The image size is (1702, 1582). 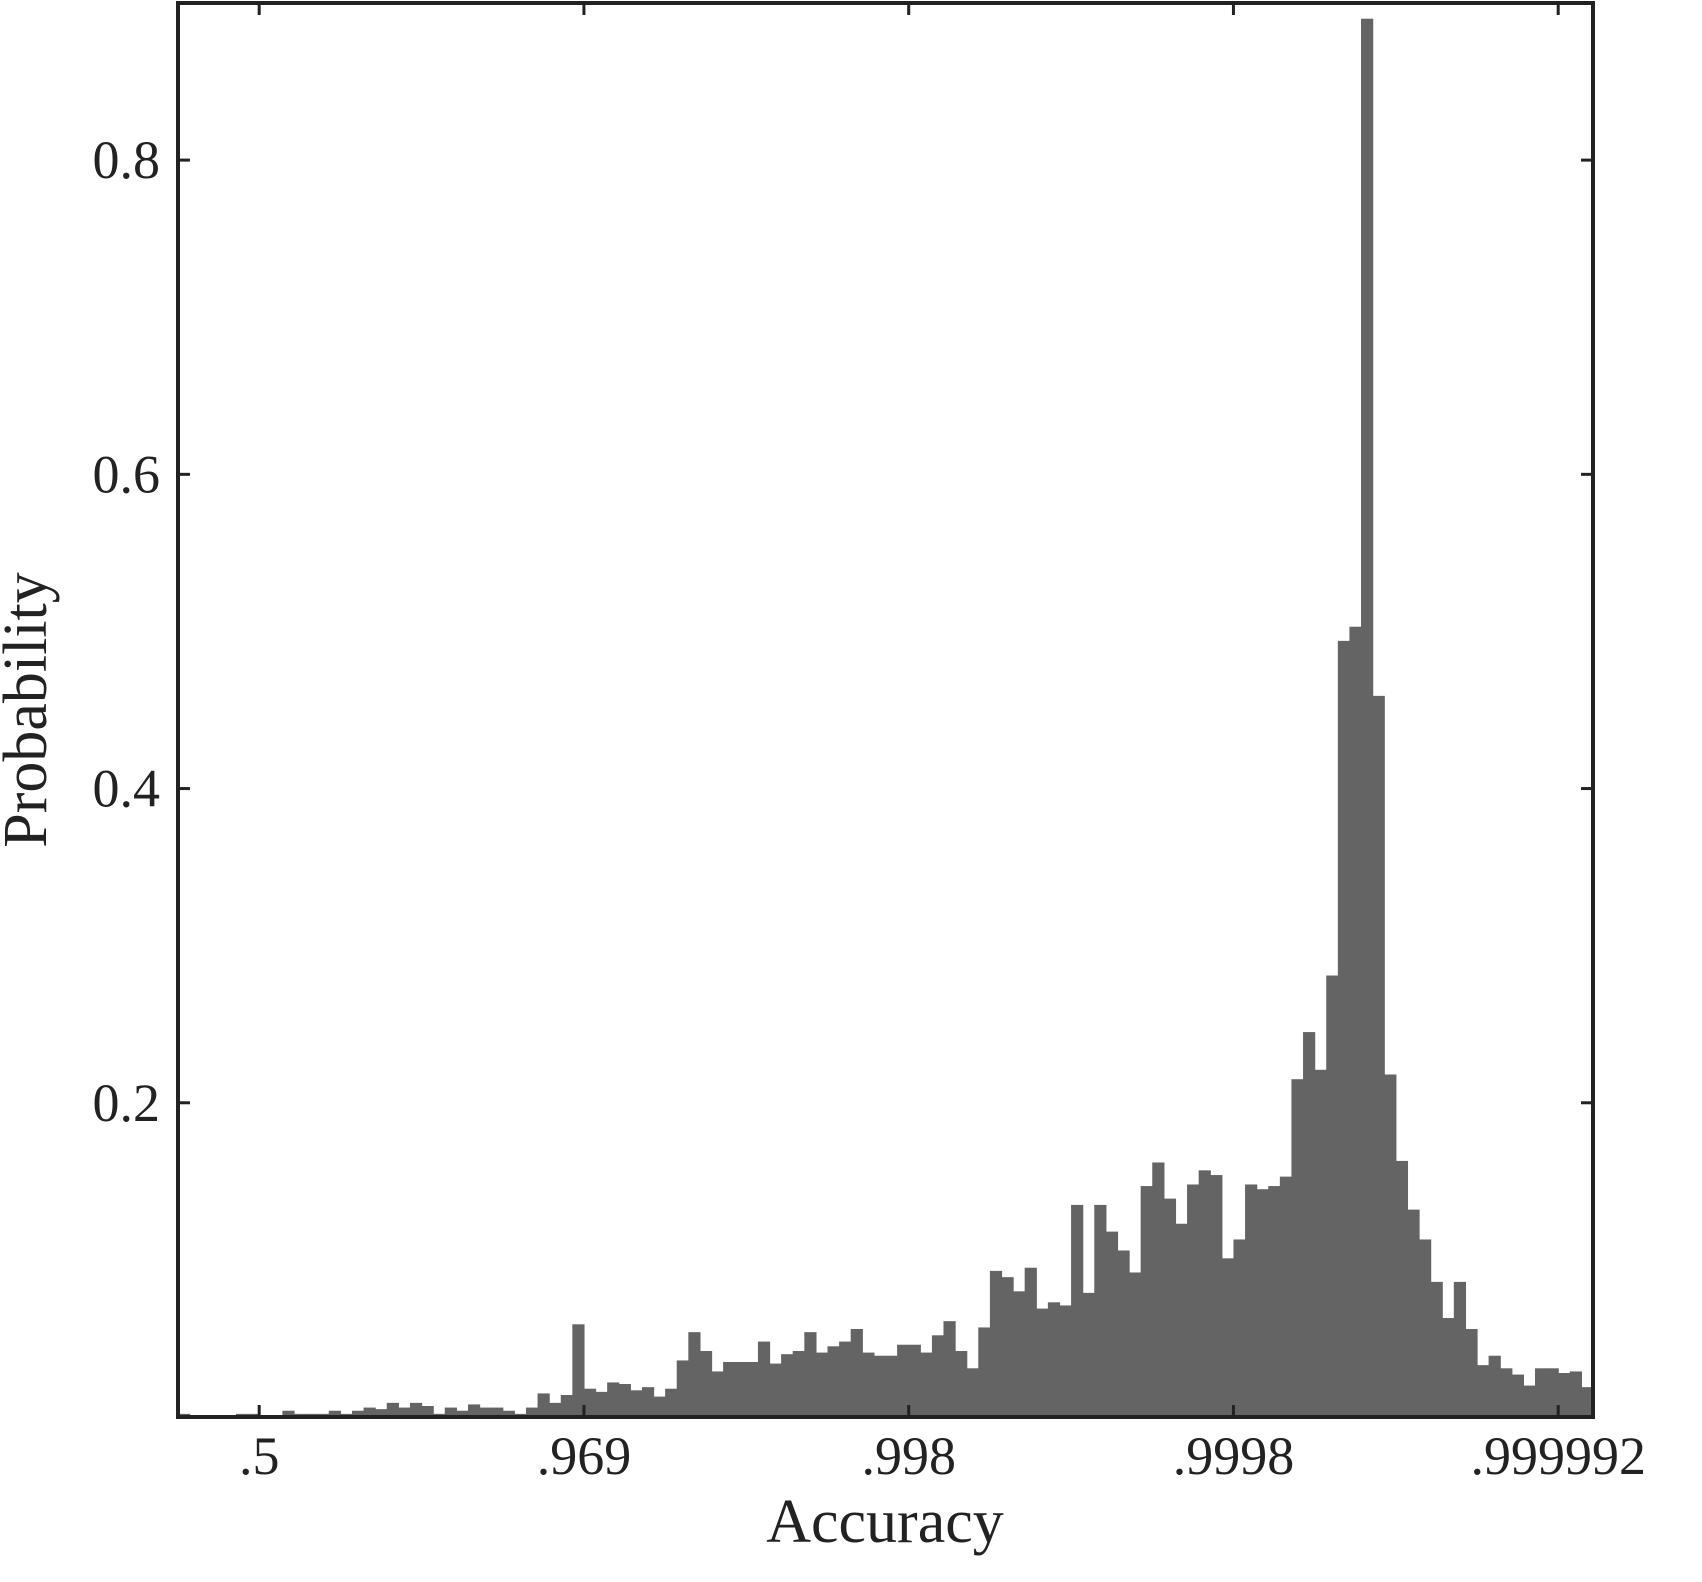 What do you see at coordinates (1234, 1456) in the screenshot?
I see `x-tick-label: .9998` at bounding box center [1234, 1456].